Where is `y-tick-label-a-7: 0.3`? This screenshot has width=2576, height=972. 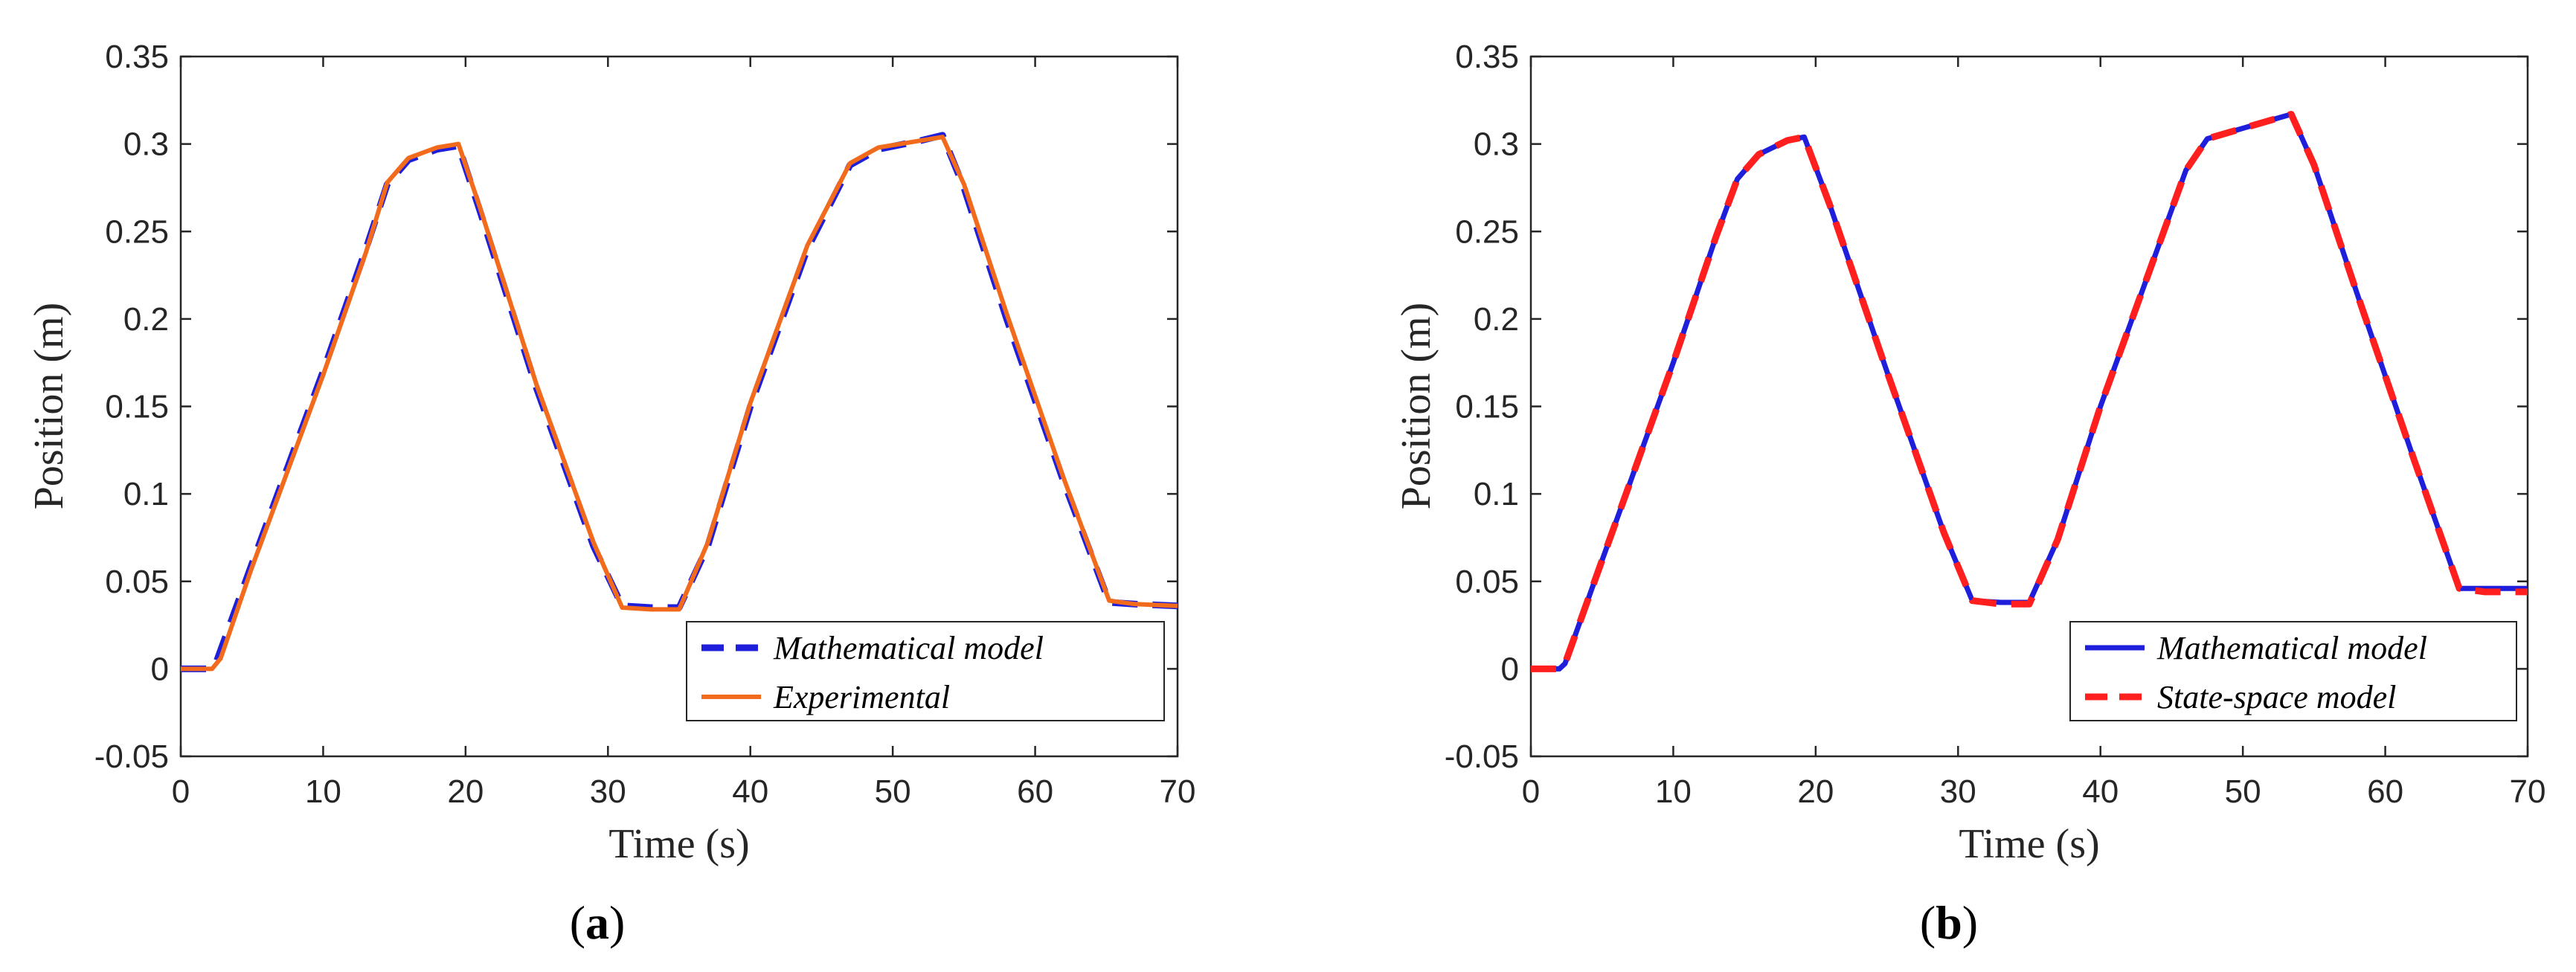
y-tick-label-a-7: 0.3 is located at coordinates (146, 144).